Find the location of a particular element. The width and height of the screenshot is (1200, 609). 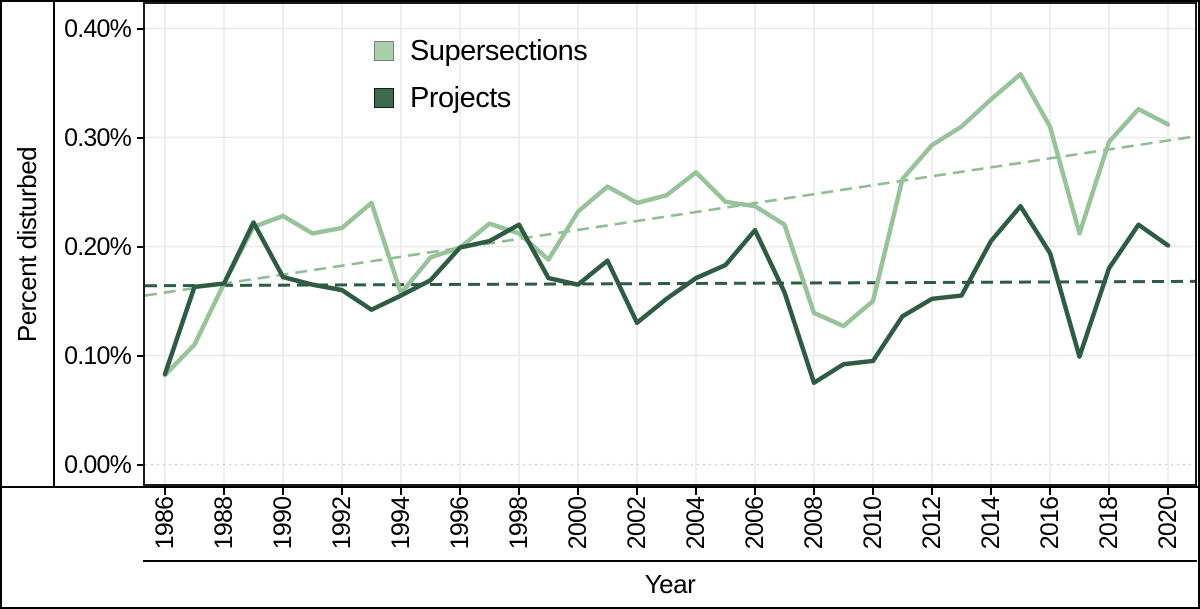

x-tick-label: 2018 is located at coordinates (1109, 523).